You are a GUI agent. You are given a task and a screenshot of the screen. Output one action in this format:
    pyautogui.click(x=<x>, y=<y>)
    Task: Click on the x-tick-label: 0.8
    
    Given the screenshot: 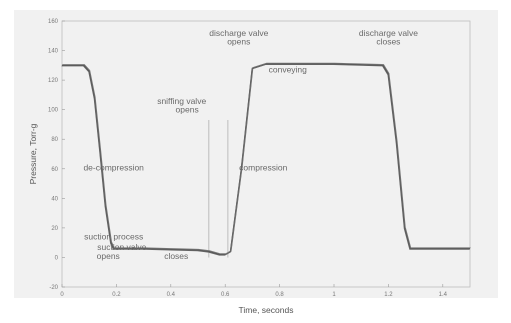 What is the action you would take?
    pyautogui.click(x=279, y=295)
    